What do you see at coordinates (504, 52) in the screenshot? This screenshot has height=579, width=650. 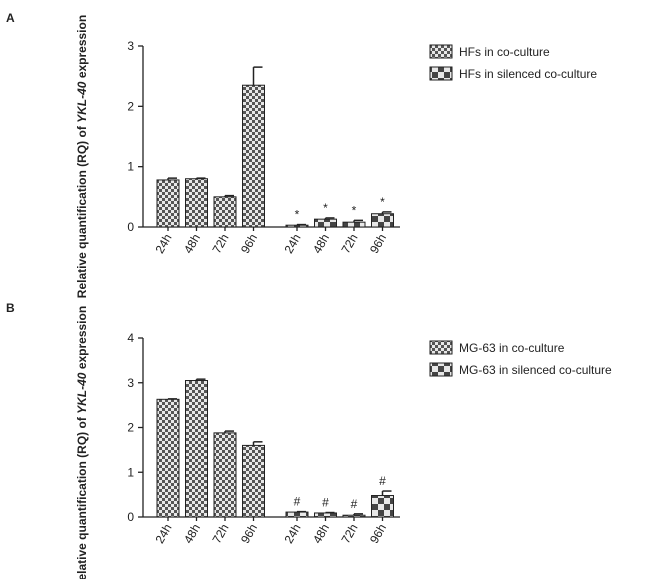 I see `legend-label: HFs in co-culture` at bounding box center [504, 52].